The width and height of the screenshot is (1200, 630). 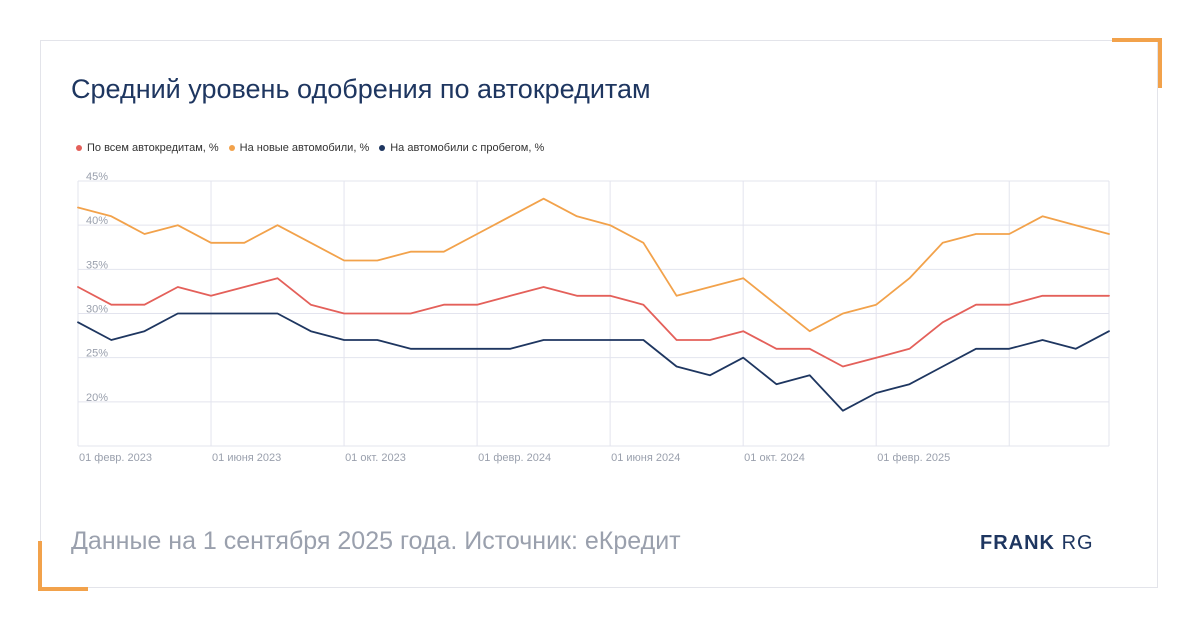 I want to click on corner-accent-top-right, so click(x=1137, y=40).